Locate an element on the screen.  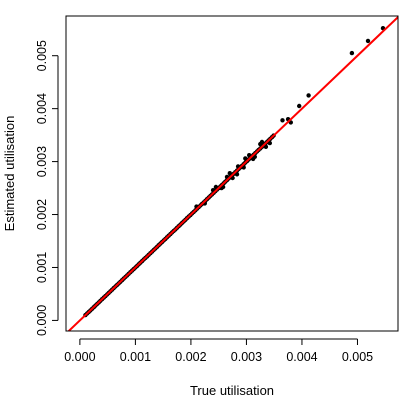
x-tick-label: 0.000 is located at coordinates (79, 357).